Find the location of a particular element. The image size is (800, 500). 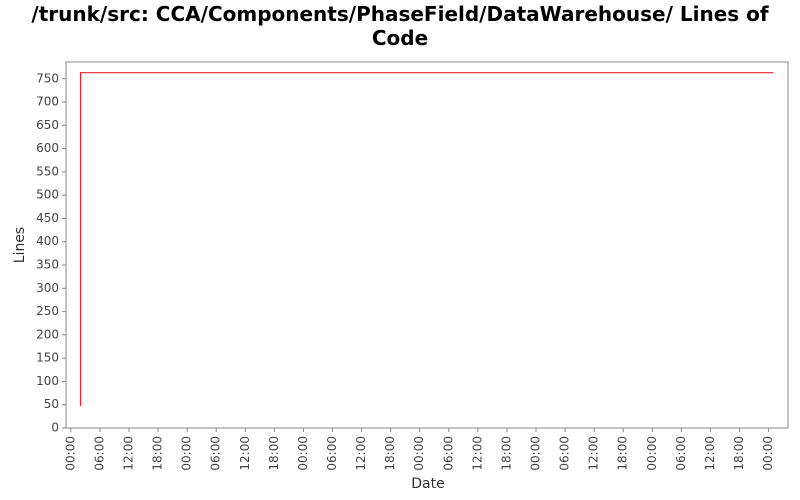

y-tick-label: 100 is located at coordinates (47, 381).